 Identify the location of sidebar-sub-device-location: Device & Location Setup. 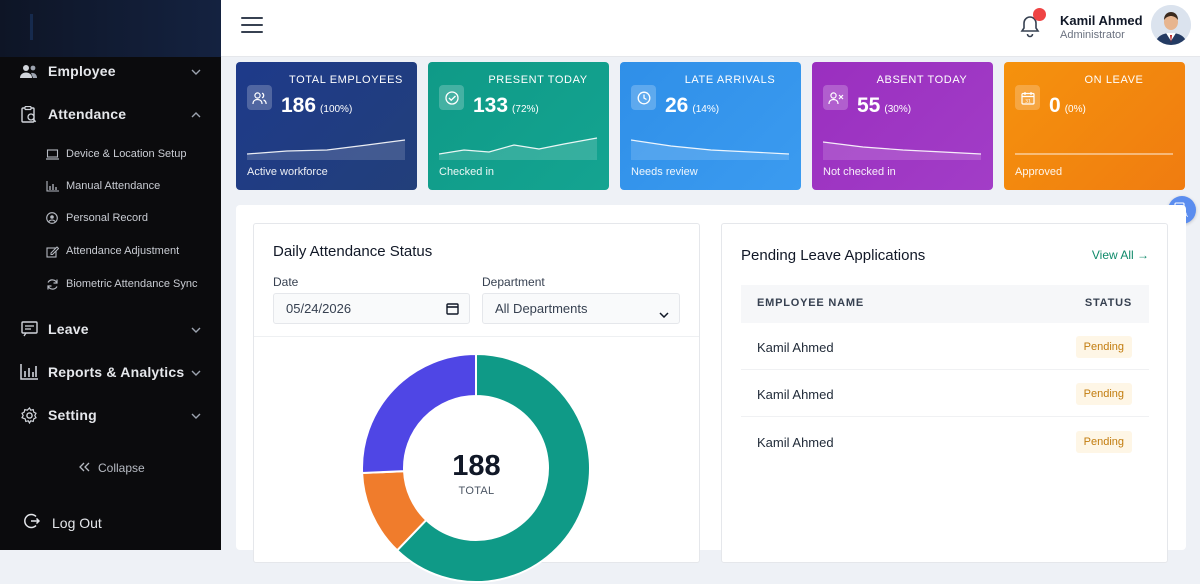
(110, 154).